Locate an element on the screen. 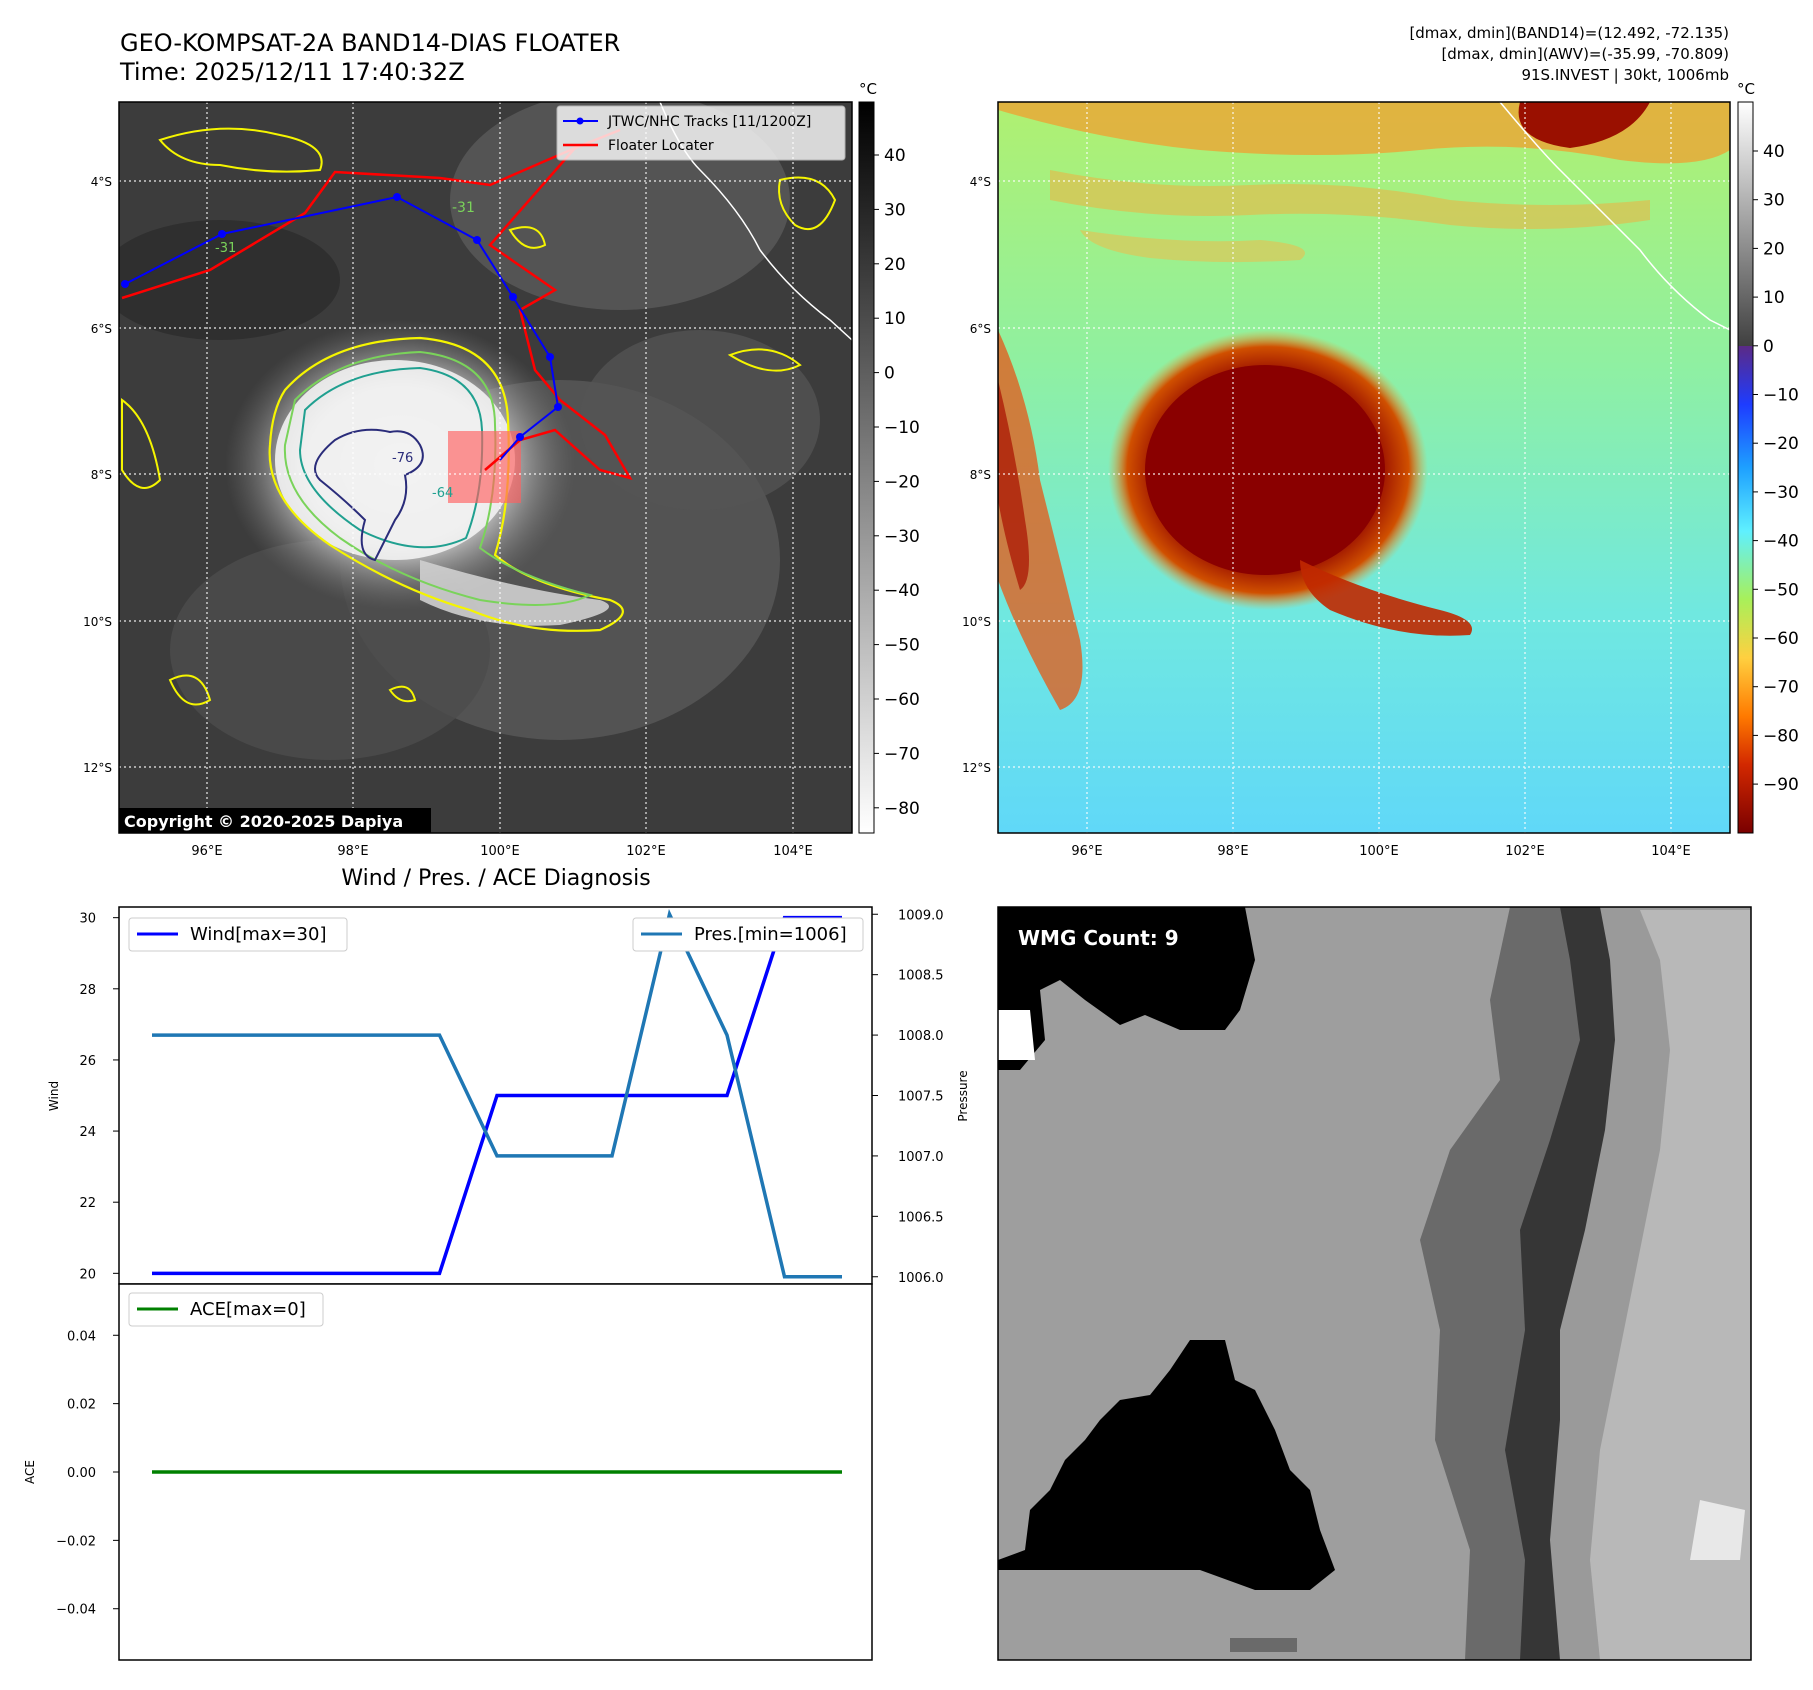 The image size is (1813, 1690). awv-lat-8s: 8°S is located at coordinates (980, 475).